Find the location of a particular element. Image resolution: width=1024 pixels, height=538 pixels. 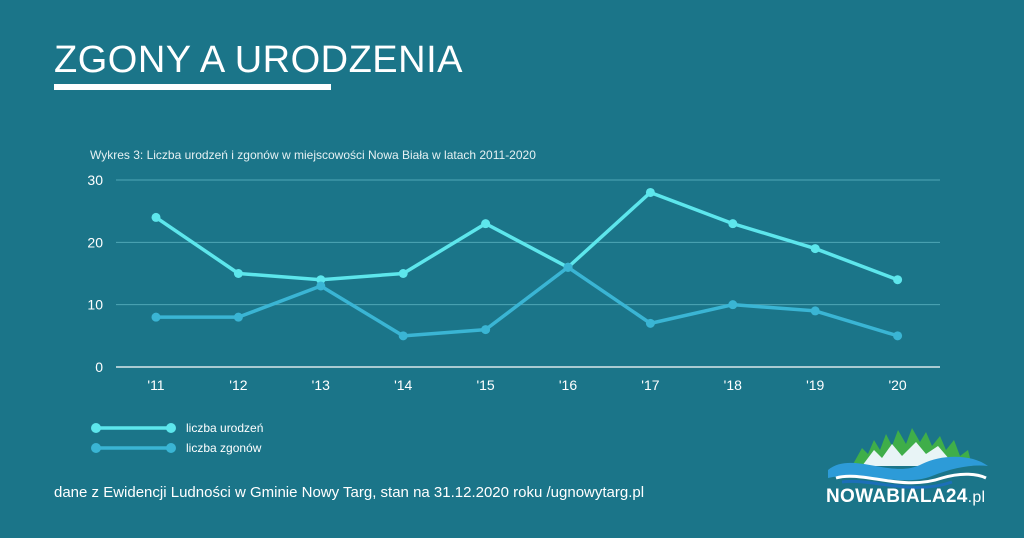

x-tick-label: '17 is located at coordinates (650, 385).